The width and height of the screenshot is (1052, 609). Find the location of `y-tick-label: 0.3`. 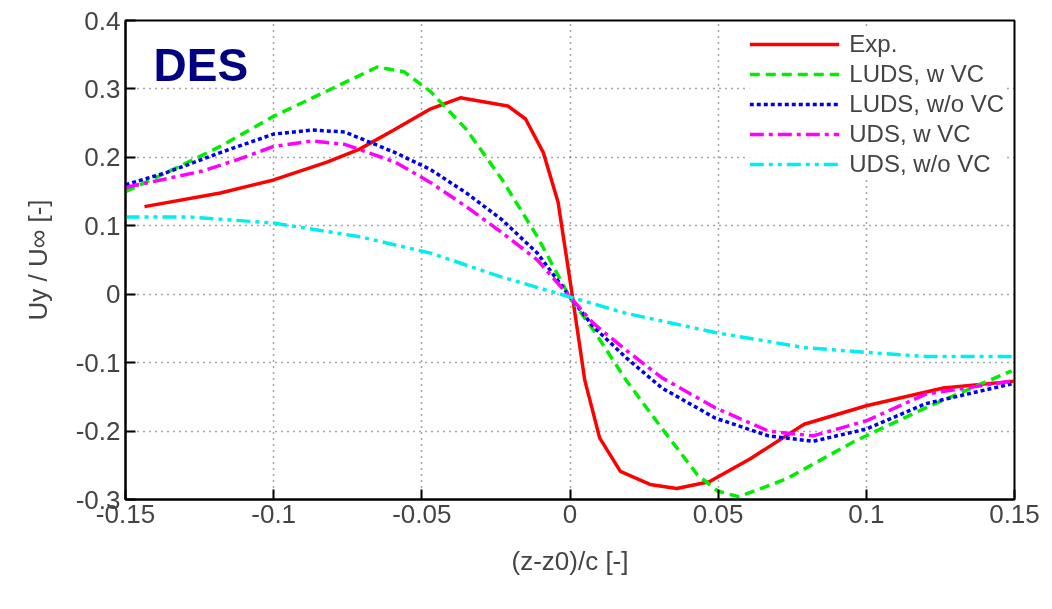

y-tick-label: 0.3 is located at coordinates (102, 88).